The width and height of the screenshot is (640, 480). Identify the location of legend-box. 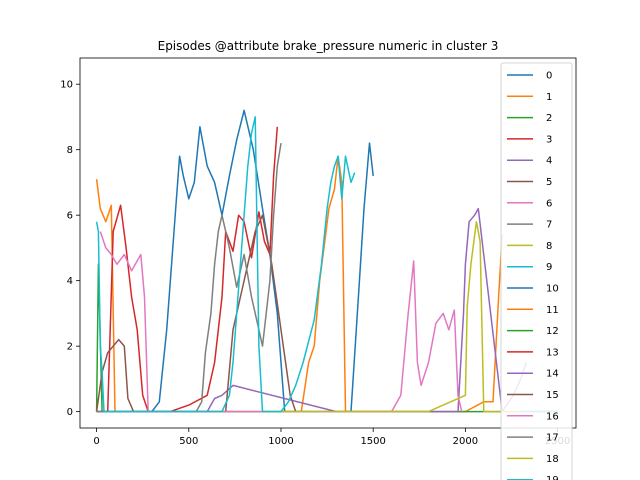
(536, 271).